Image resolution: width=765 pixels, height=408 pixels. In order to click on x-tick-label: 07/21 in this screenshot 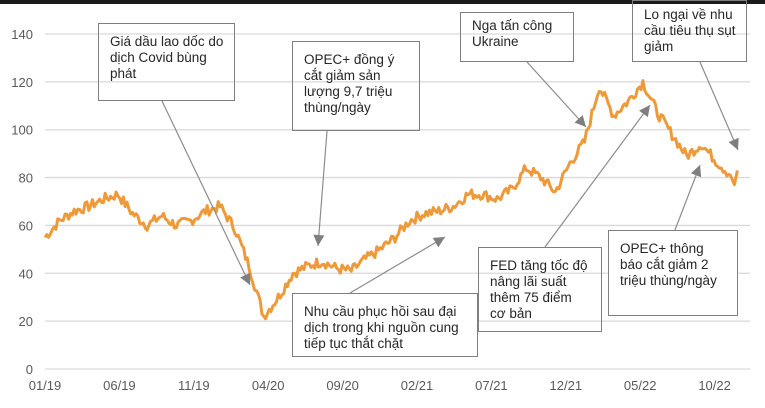, I will do `click(491, 385)`.